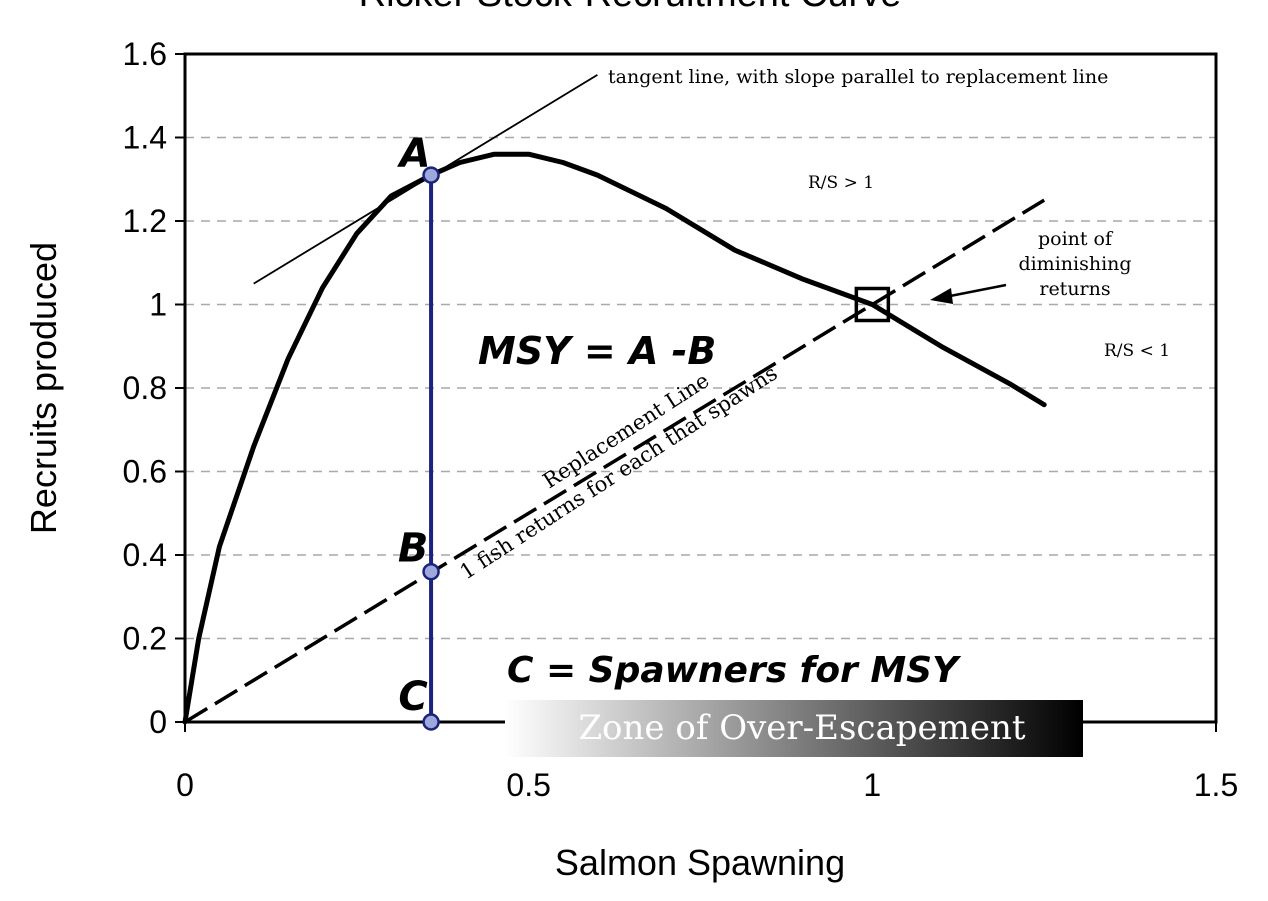 The image size is (1268, 901). I want to click on y-tick-label: 0.2, so click(145, 639).